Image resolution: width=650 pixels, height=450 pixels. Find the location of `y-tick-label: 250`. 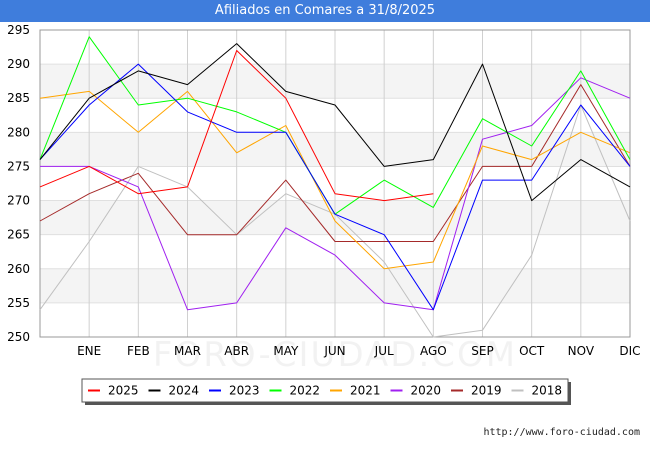

y-tick-label: 250 is located at coordinates (18, 337).